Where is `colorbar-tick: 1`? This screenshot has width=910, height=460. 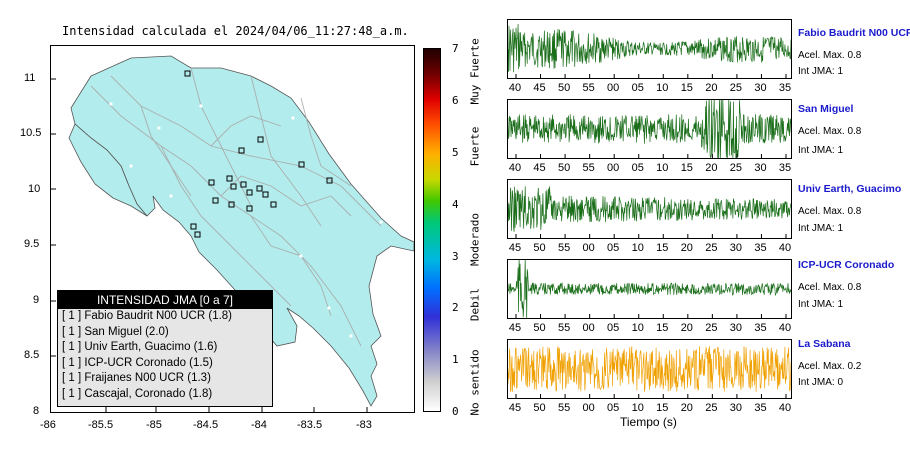
colorbar-tick: 1 is located at coordinates (455, 359).